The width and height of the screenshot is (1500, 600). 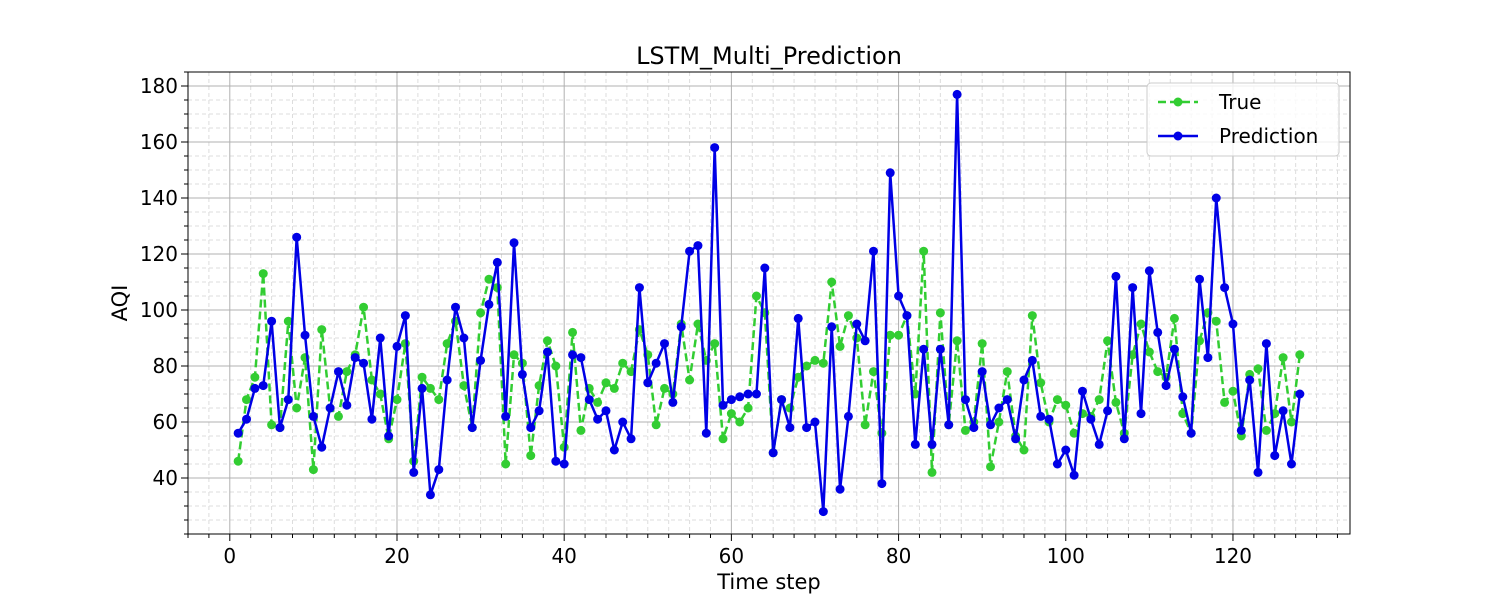 What do you see at coordinates (563, 556) in the screenshot?
I see `x-tick-label: 40` at bounding box center [563, 556].